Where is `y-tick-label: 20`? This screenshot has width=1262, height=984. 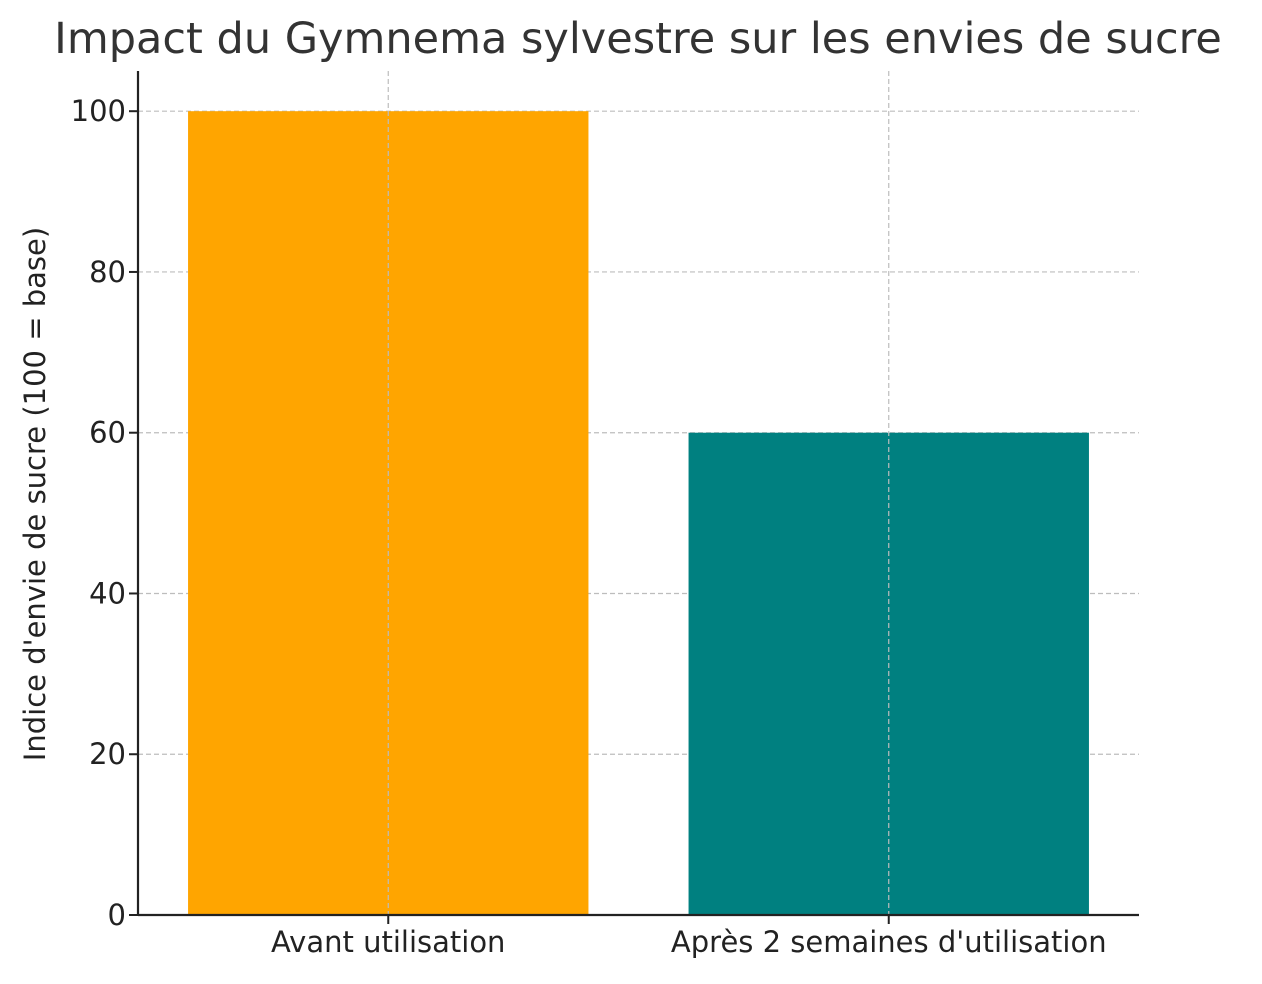 y-tick-label: 20 is located at coordinates (107, 754).